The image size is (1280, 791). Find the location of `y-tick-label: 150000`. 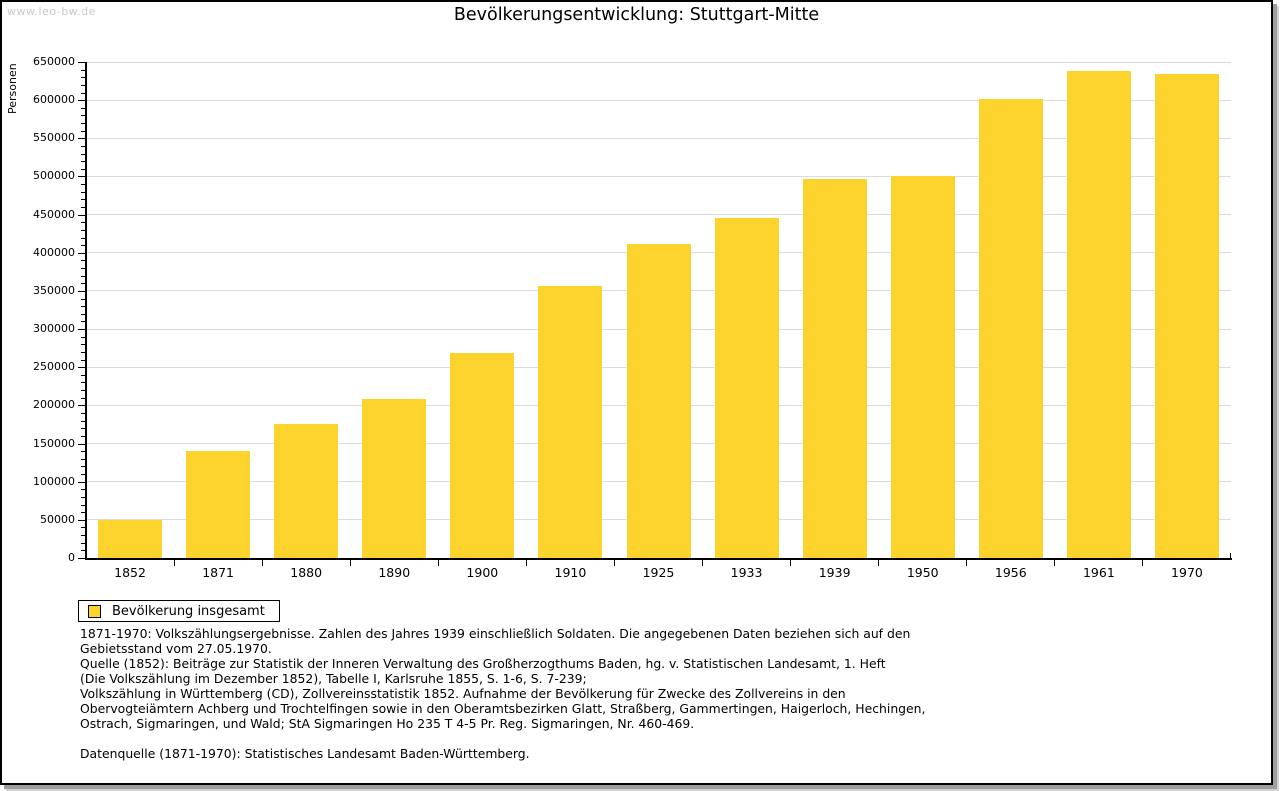

y-tick-label: 150000 is located at coordinates (54, 443).